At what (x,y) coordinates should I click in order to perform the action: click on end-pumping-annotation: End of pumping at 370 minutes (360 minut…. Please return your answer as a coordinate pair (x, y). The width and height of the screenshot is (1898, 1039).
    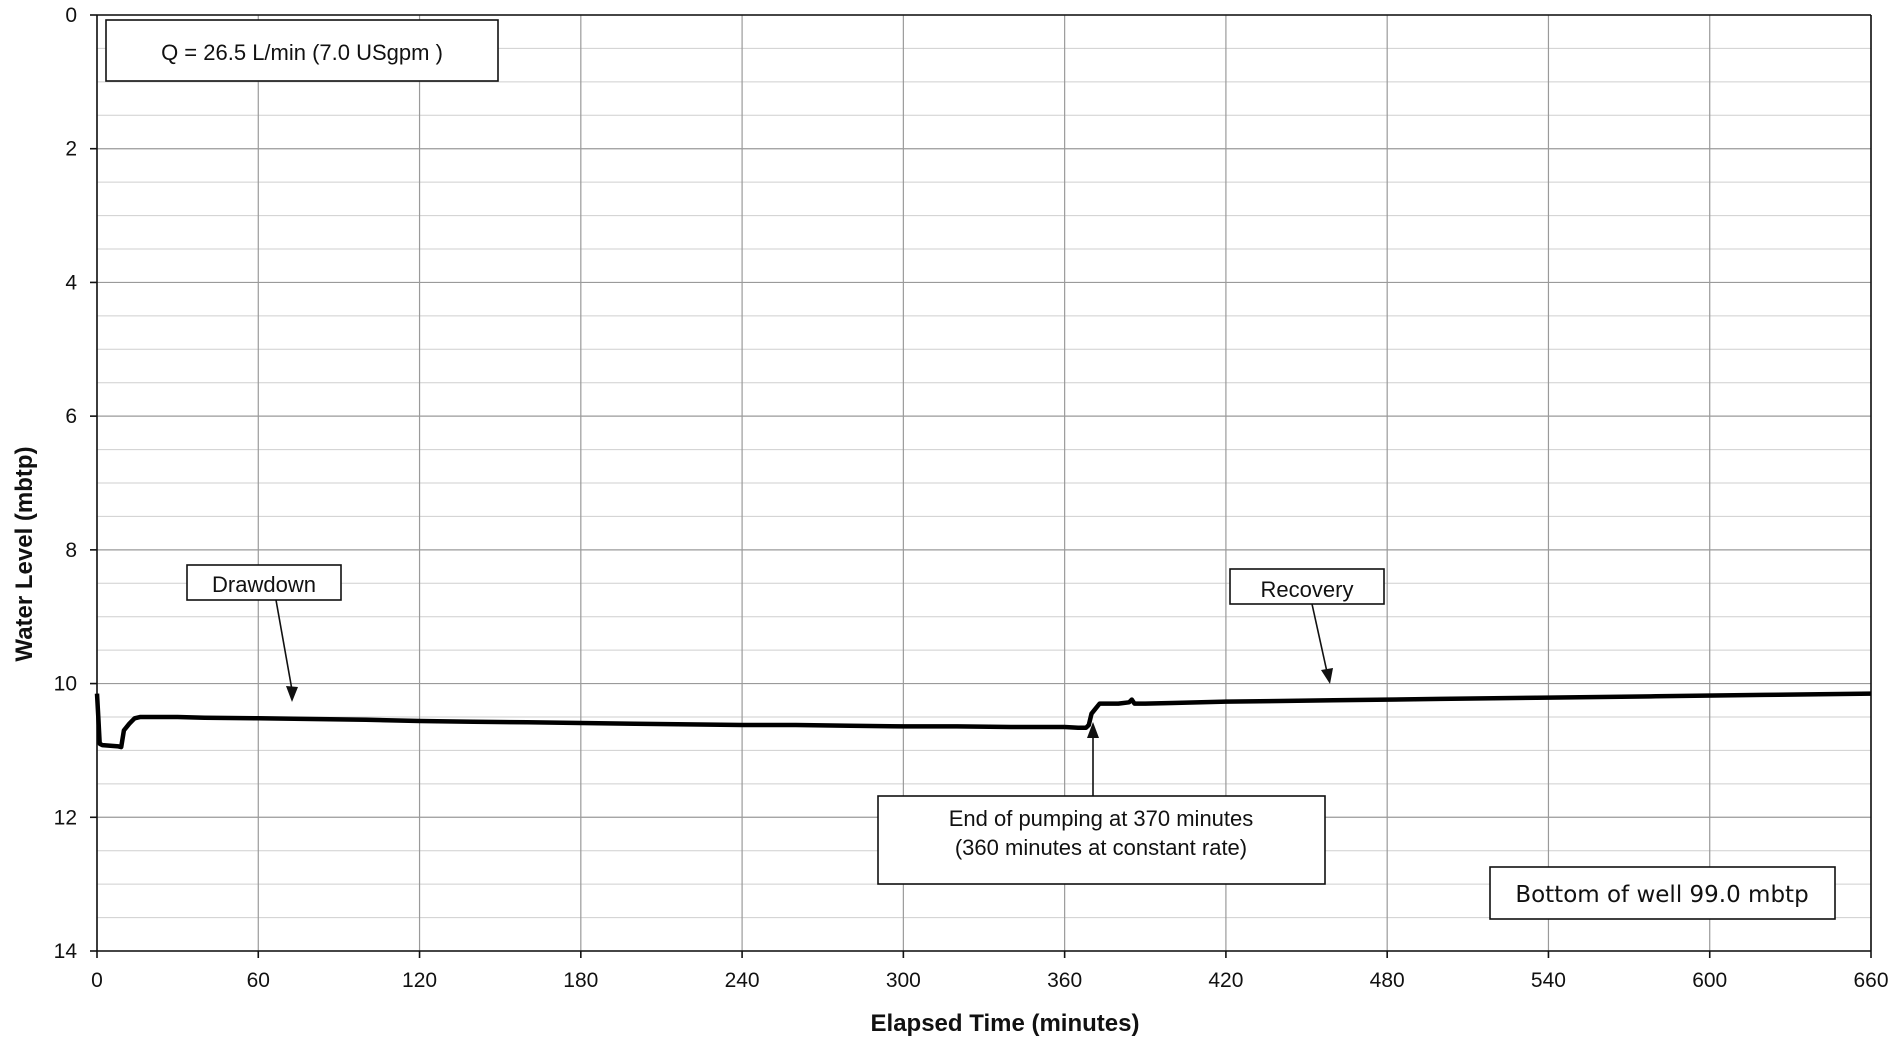
    Looking at the image, I should click on (1101, 803).